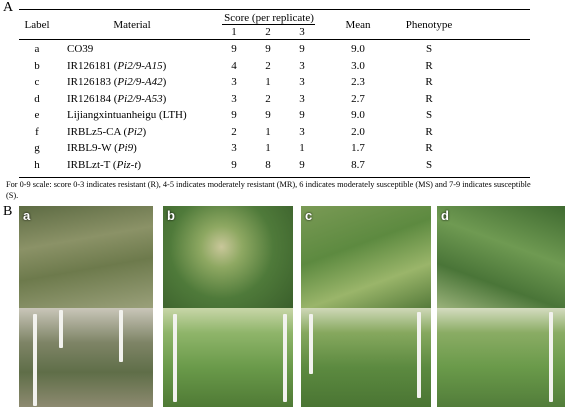 This screenshot has height=413, width=567. What do you see at coordinates (429, 115) in the screenshot?
I see `row-phenotype: S` at bounding box center [429, 115].